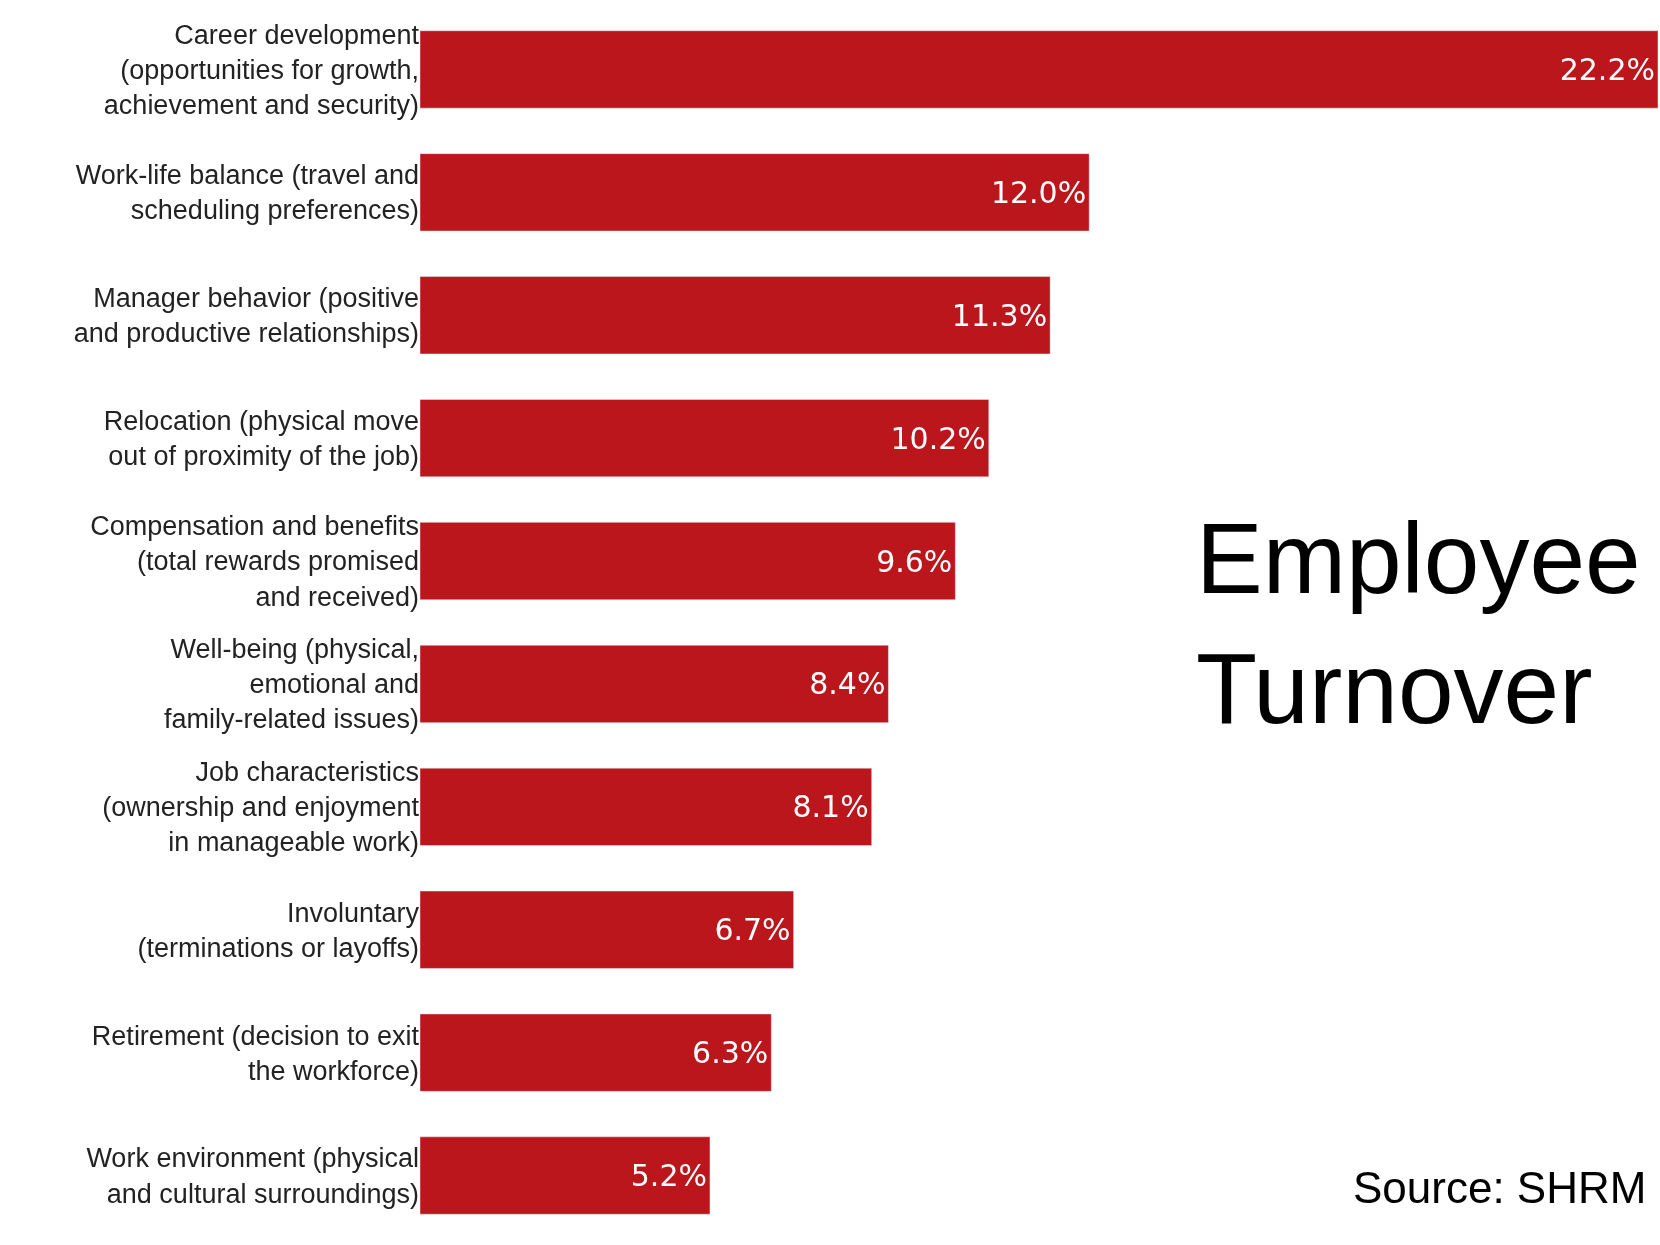 This screenshot has width=1660, height=1245. I want to click on data-label: 6.7%, so click(752, 930).